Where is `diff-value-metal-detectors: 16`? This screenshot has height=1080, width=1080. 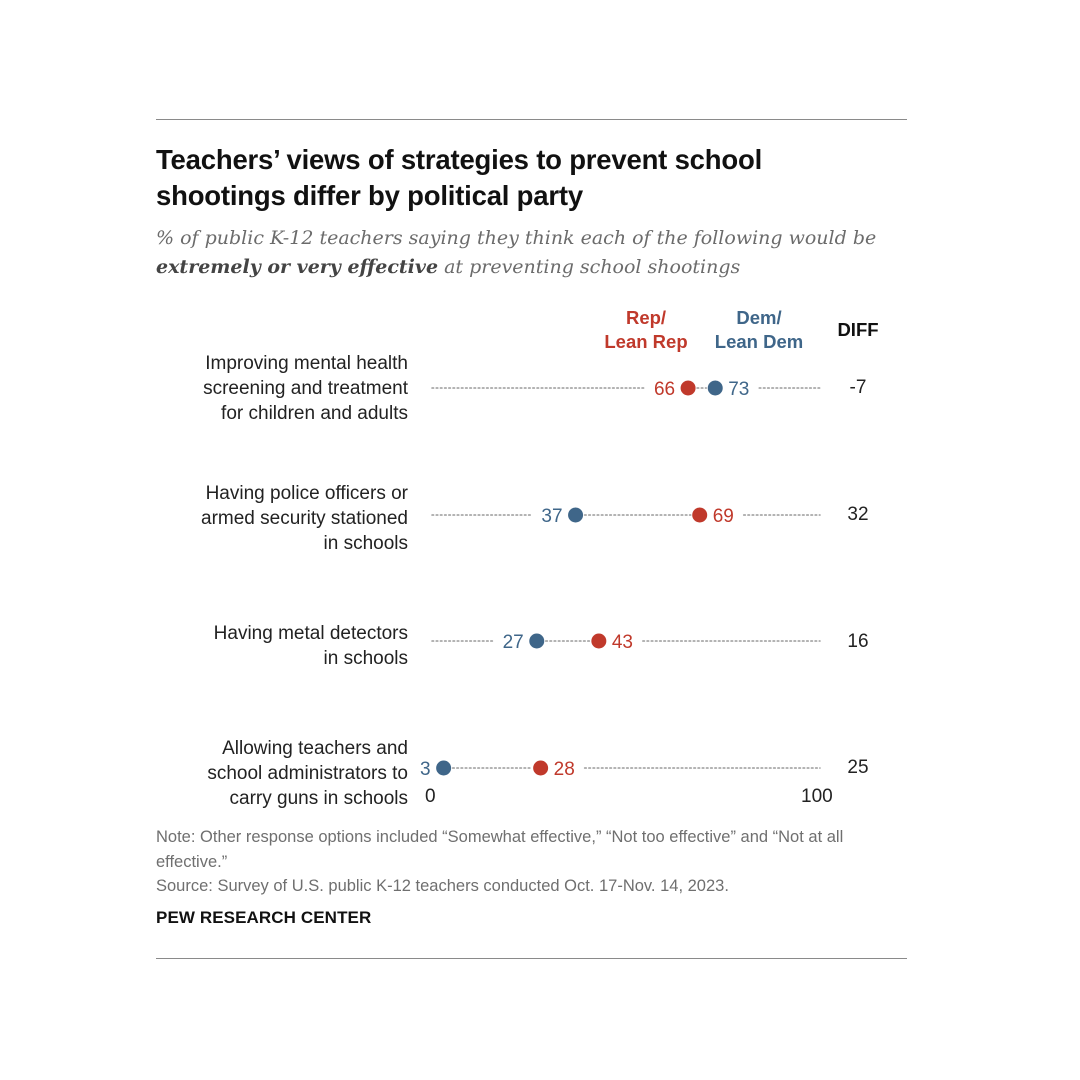 diff-value-metal-detectors: 16 is located at coordinates (858, 641).